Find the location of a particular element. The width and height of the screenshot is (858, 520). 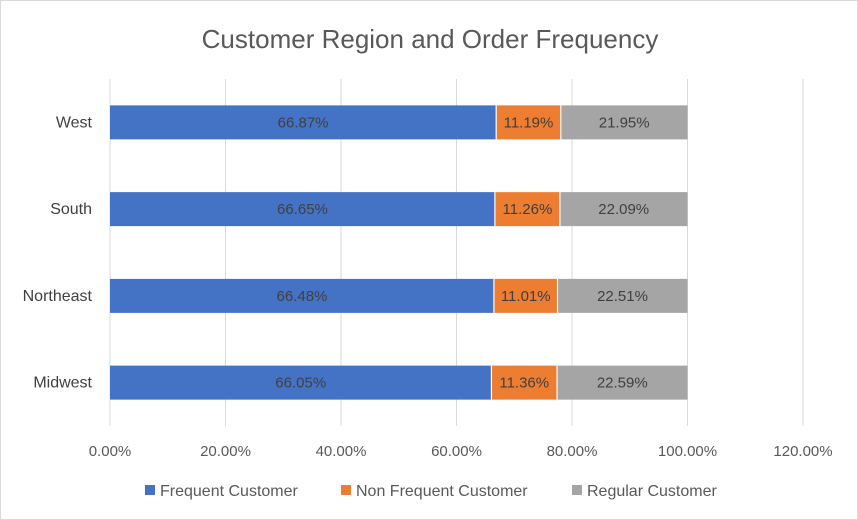

data-label-non-frequent-customer: 11.26% is located at coordinates (528, 209).